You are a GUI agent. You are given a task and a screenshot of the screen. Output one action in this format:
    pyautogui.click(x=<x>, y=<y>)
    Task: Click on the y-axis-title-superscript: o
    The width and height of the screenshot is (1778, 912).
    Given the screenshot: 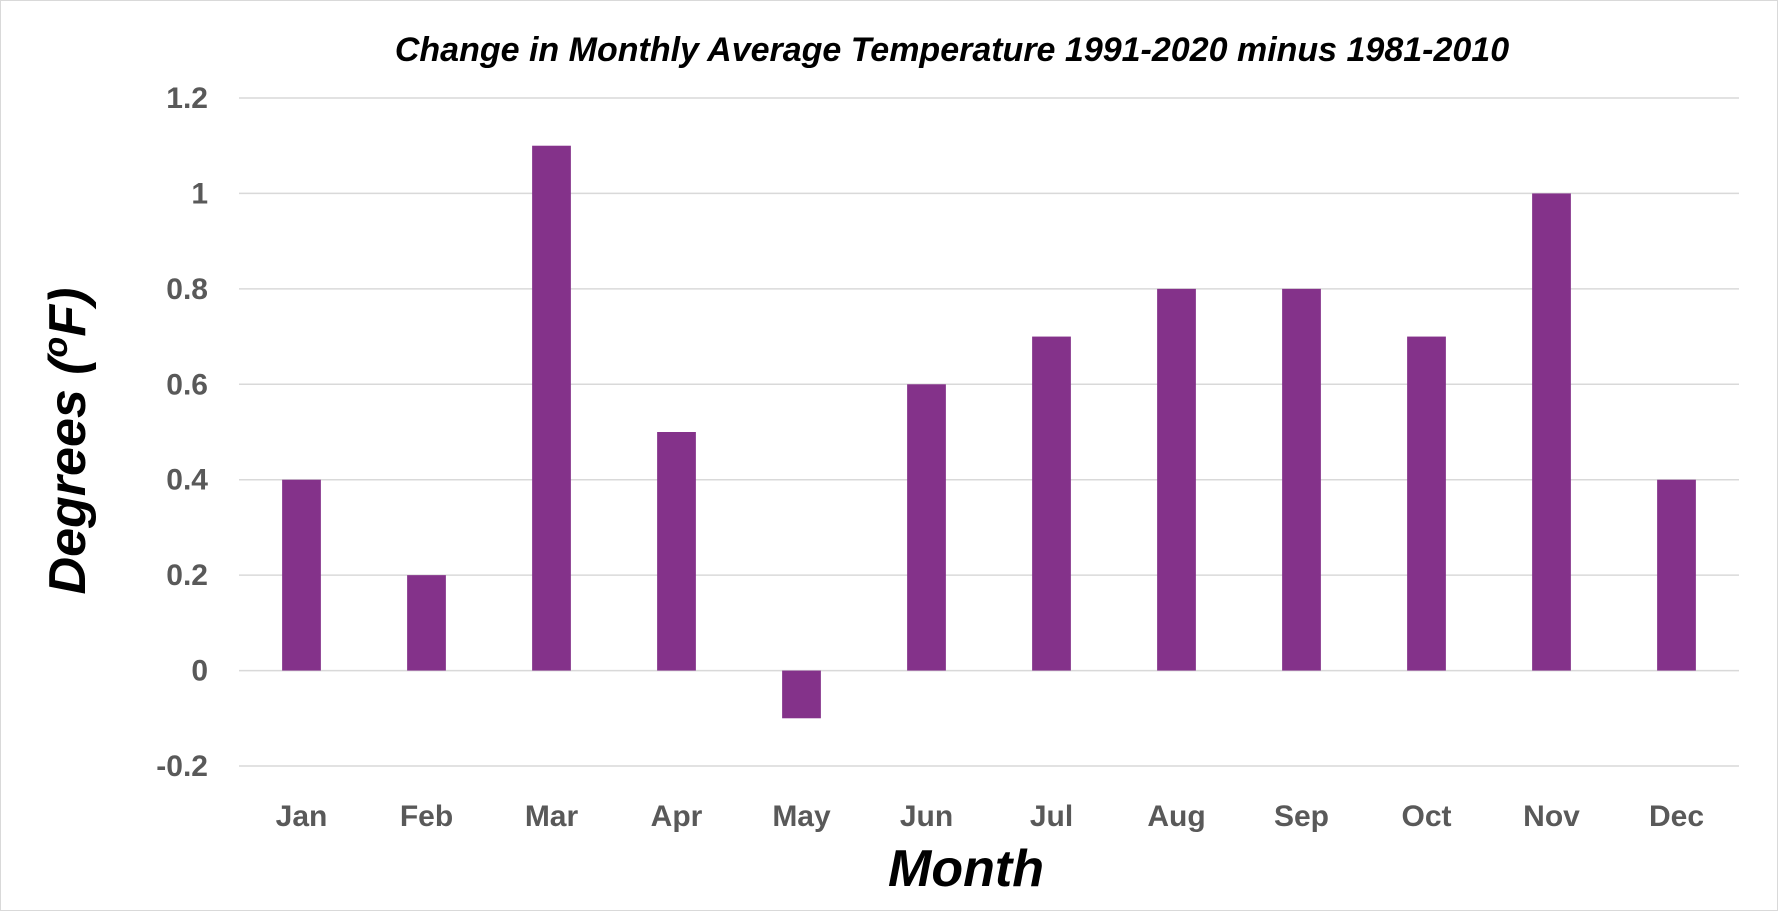 What is the action you would take?
    pyautogui.click(x=56, y=347)
    